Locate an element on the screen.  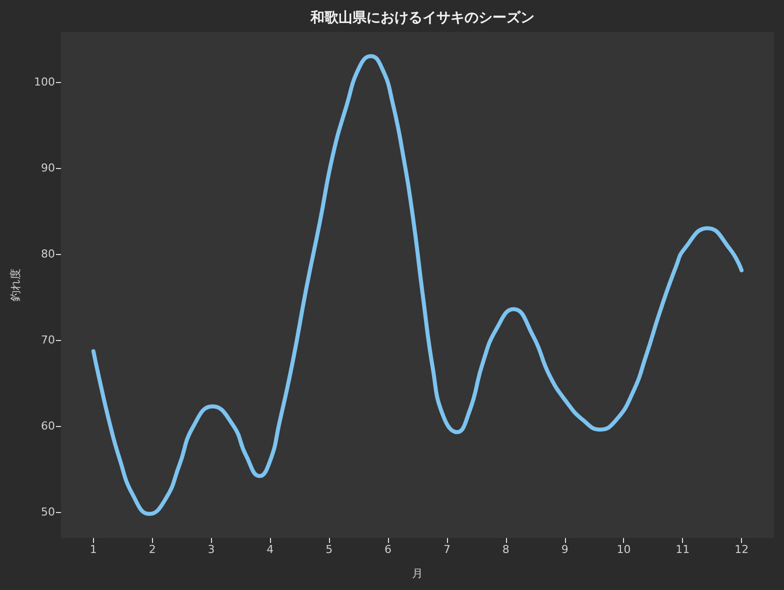
x-tick-label: 11 is located at coordinates (683, 549).